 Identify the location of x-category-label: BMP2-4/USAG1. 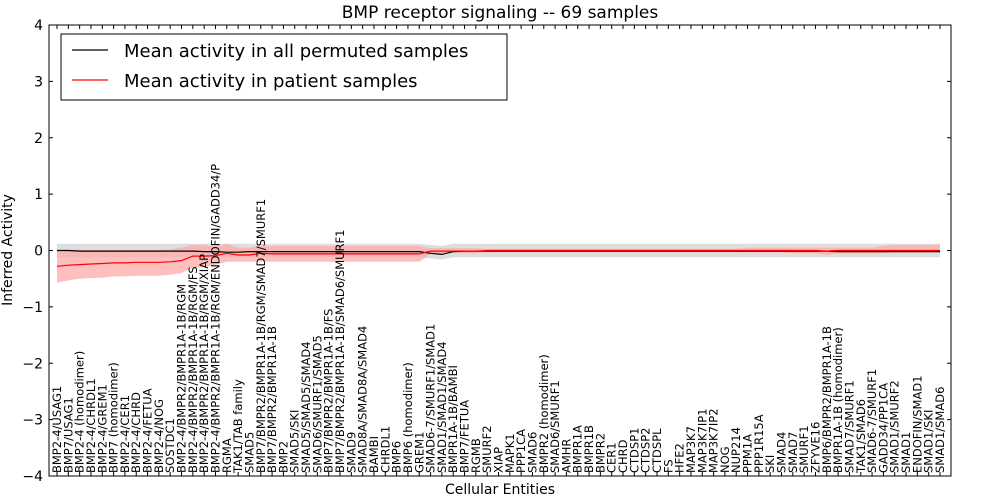
(57, 429).